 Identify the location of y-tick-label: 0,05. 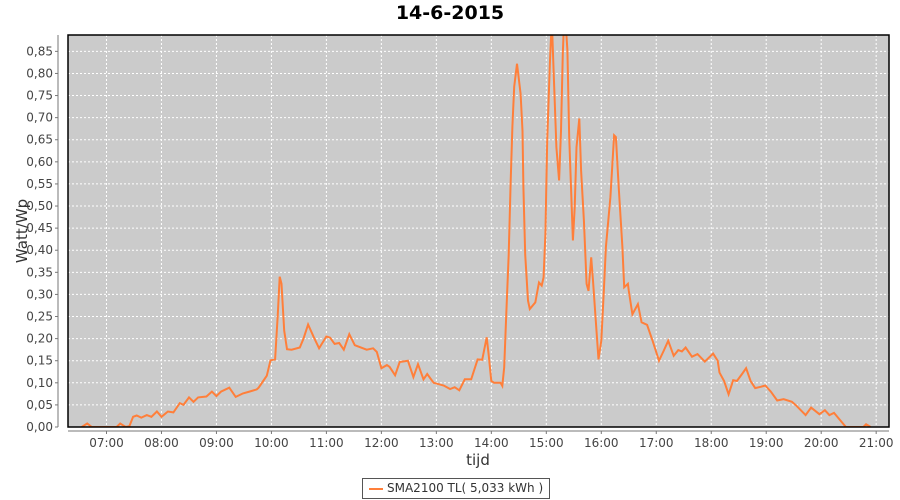
(39, 405).